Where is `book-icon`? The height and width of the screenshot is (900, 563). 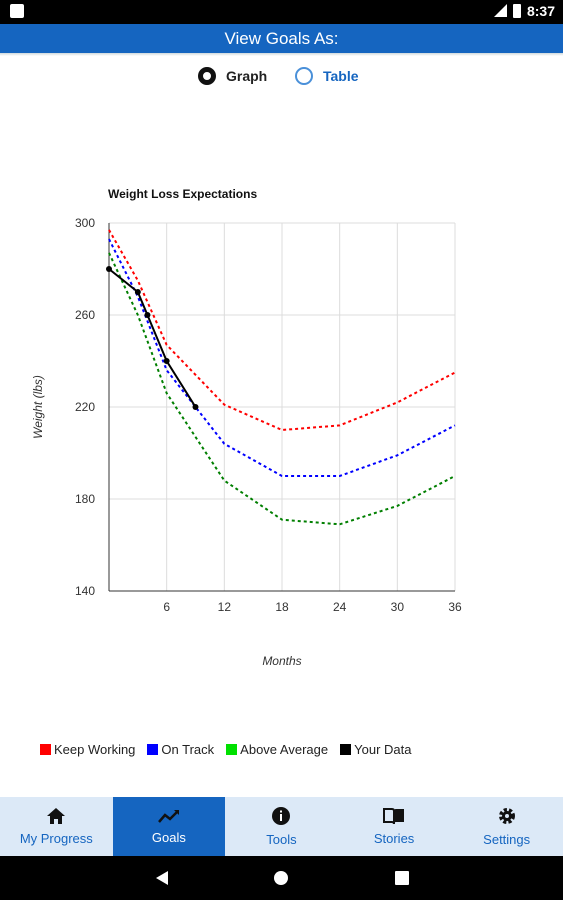
book-icon is located at coordinates (394, 816).